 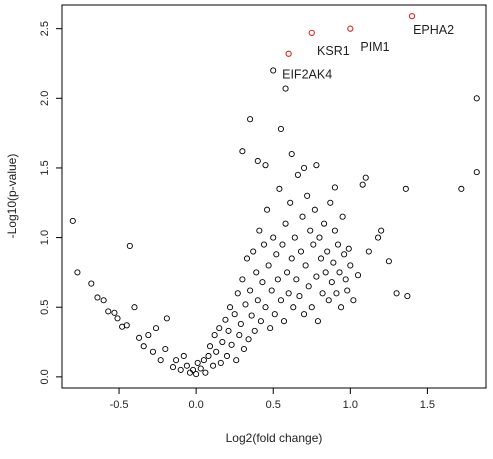 What do you see at coordinates (333, 51) in the screenshot?
I see `gene-label: KSR1` at bounding box center [333, 51].